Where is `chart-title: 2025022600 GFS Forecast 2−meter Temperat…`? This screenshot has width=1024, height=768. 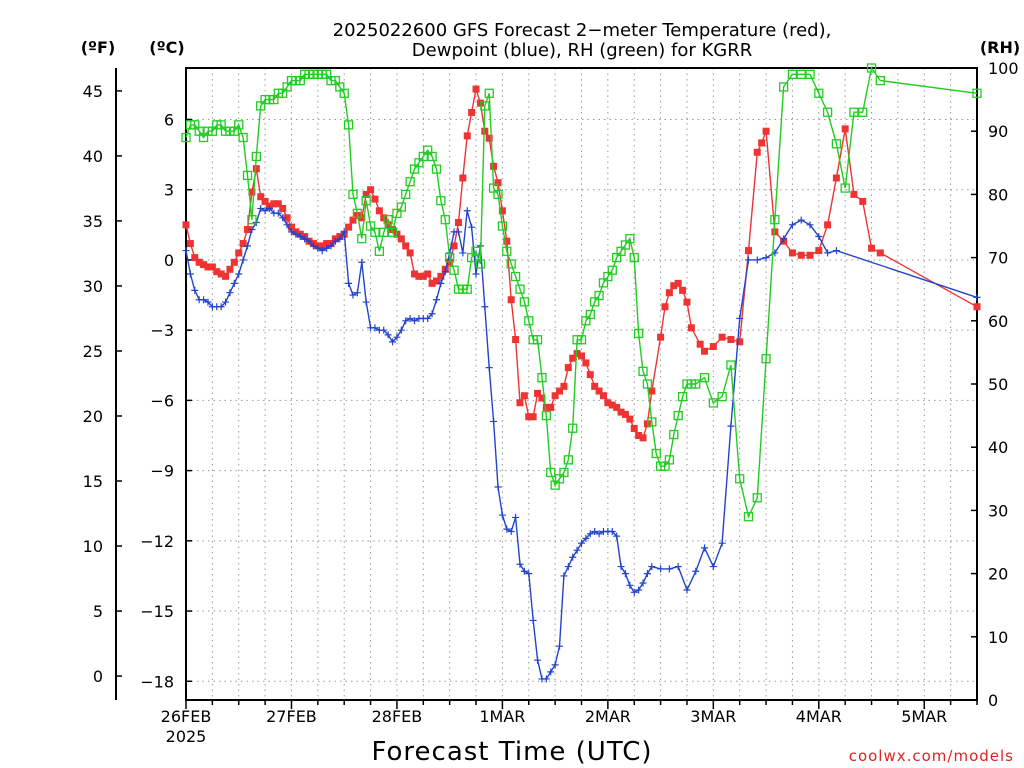 chart-title: 2025022600 GFS Forecast 2−meter Temperat… is located at coordinates (582, 30).